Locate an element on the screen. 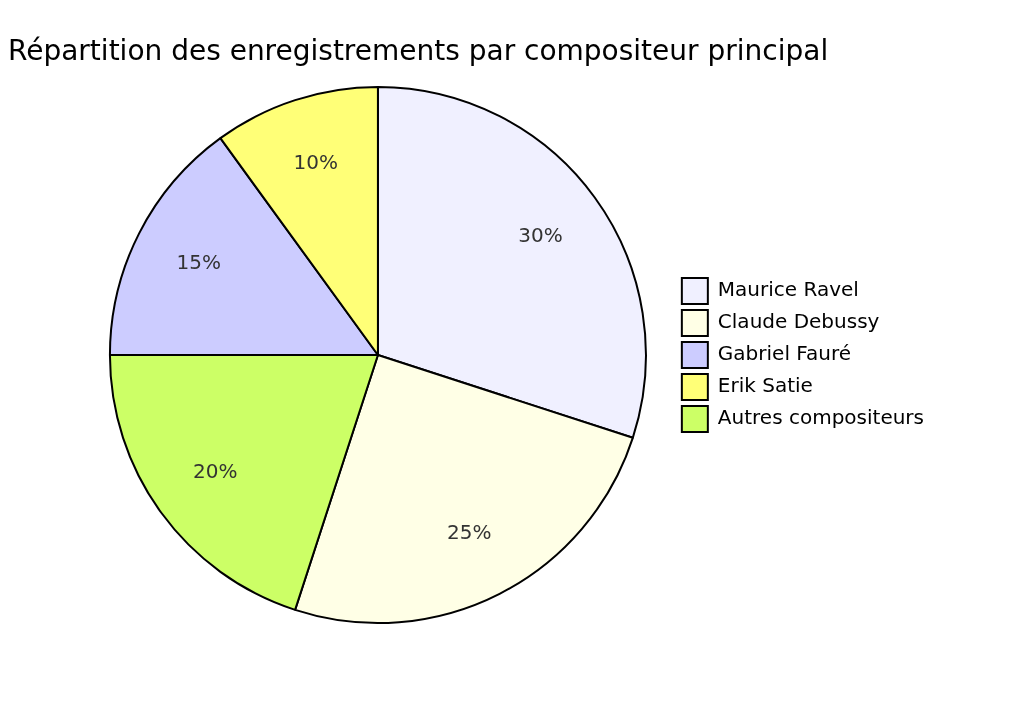  data-label: 10% is located at coordinates (316, 162).